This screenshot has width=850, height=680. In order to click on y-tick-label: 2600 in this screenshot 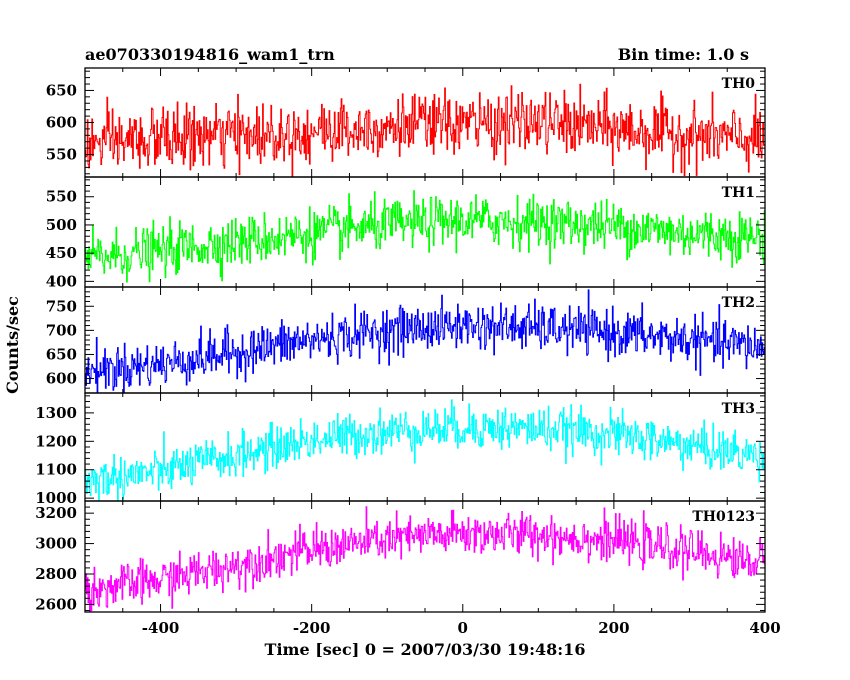, I will do `click(56, 604)`.